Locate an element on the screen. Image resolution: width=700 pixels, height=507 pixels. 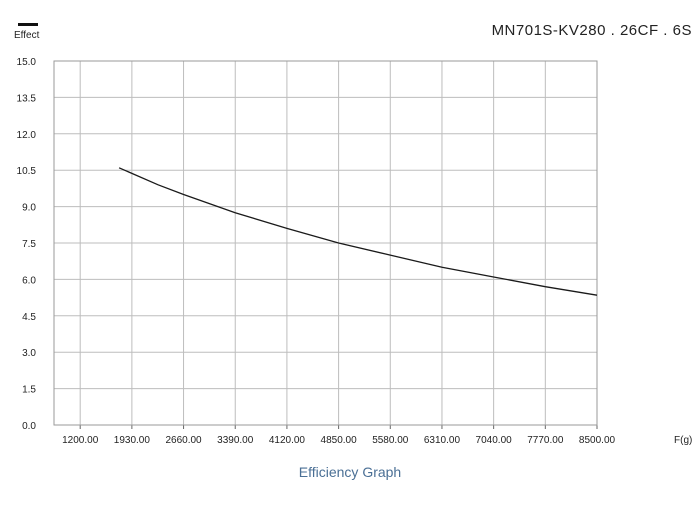
y-tick-label: 6.0 is located at coordinates (29, 280).